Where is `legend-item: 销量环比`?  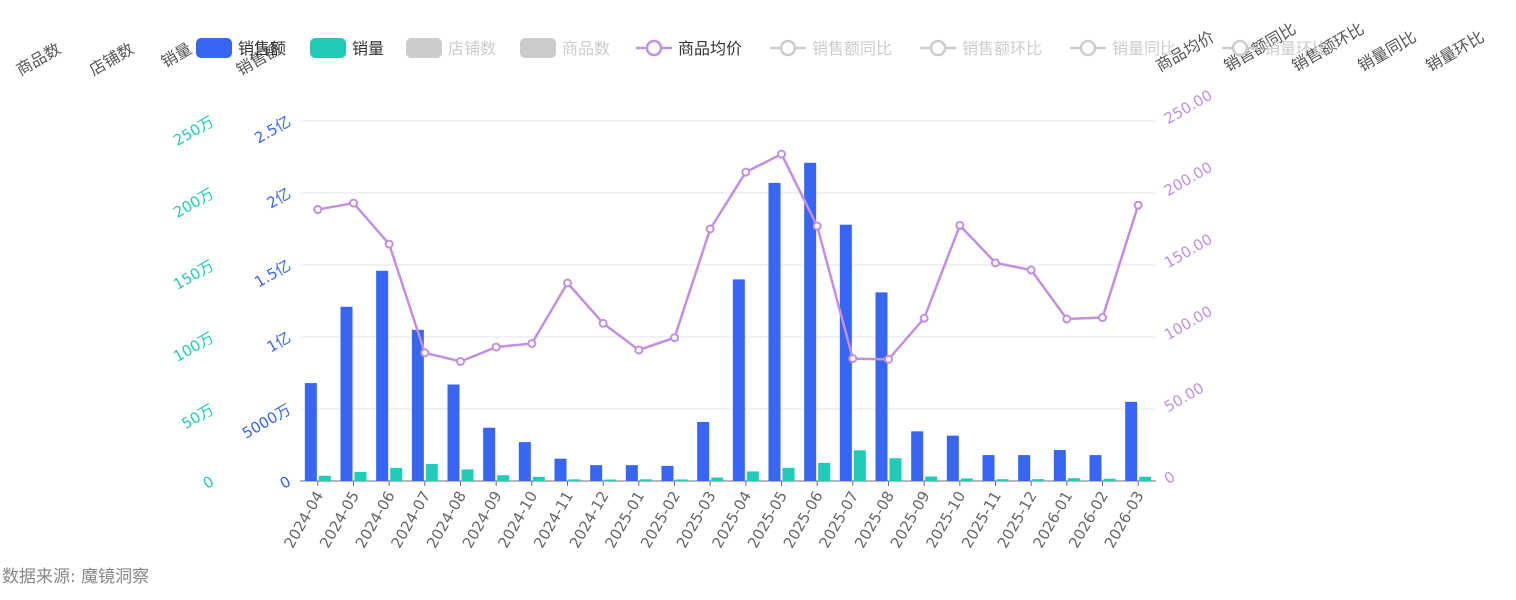 legend-item: 销量环比 is located at coordinates (1275, 48).